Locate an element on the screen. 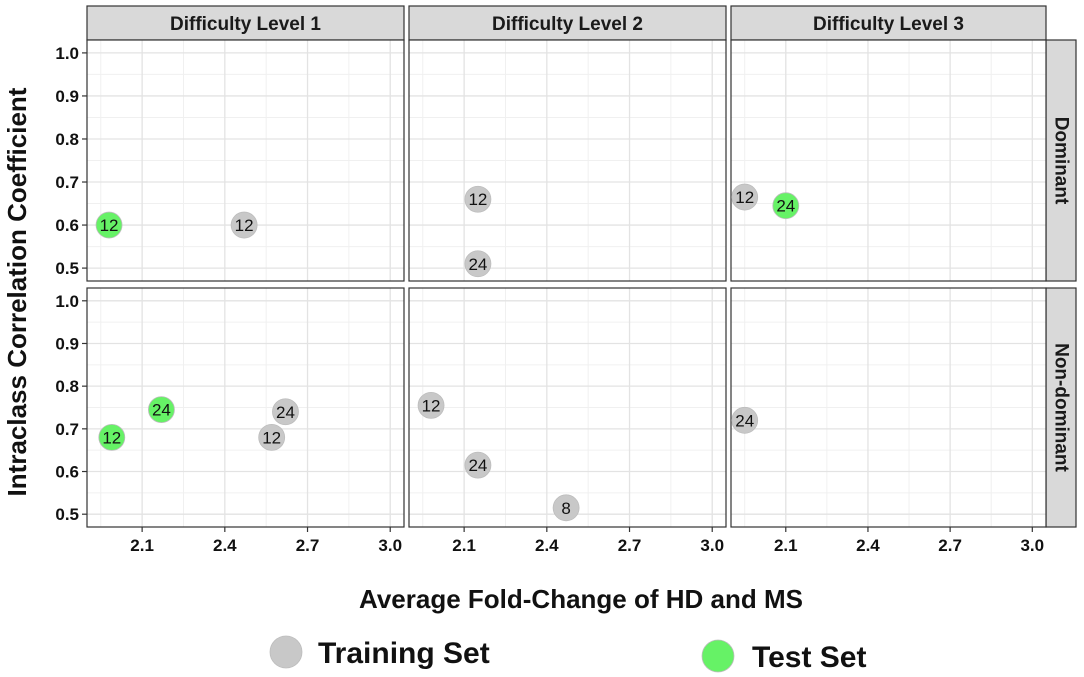 The width and height of the screenshot is (1084, 677). y-axis-title: Intraclass Correlation Coefficient is located at coordinates (17, 291).